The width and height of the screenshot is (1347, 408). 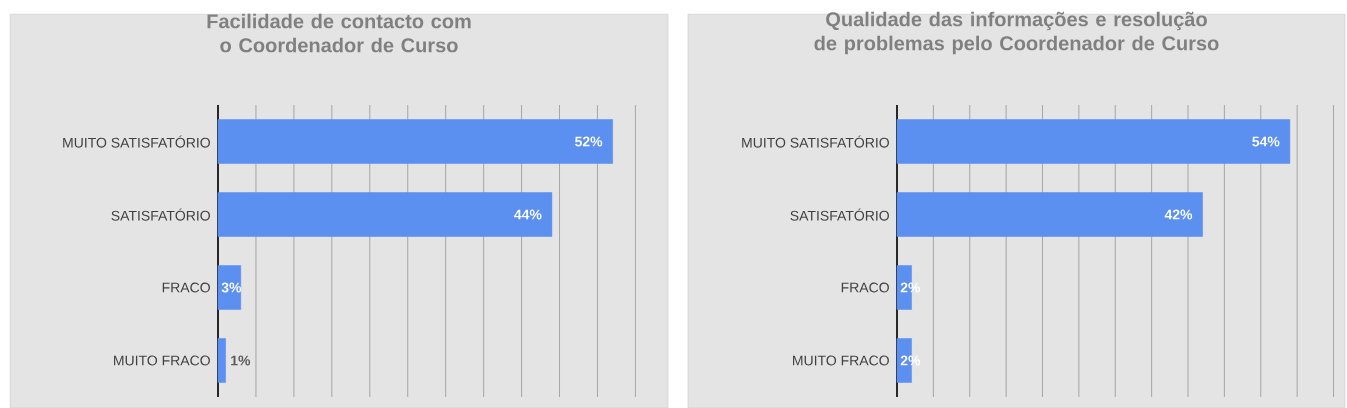 What do you see at coordinates (589, 141) in the screenshot?
I see `data-label: 52%` at bounding box center [589, 141].